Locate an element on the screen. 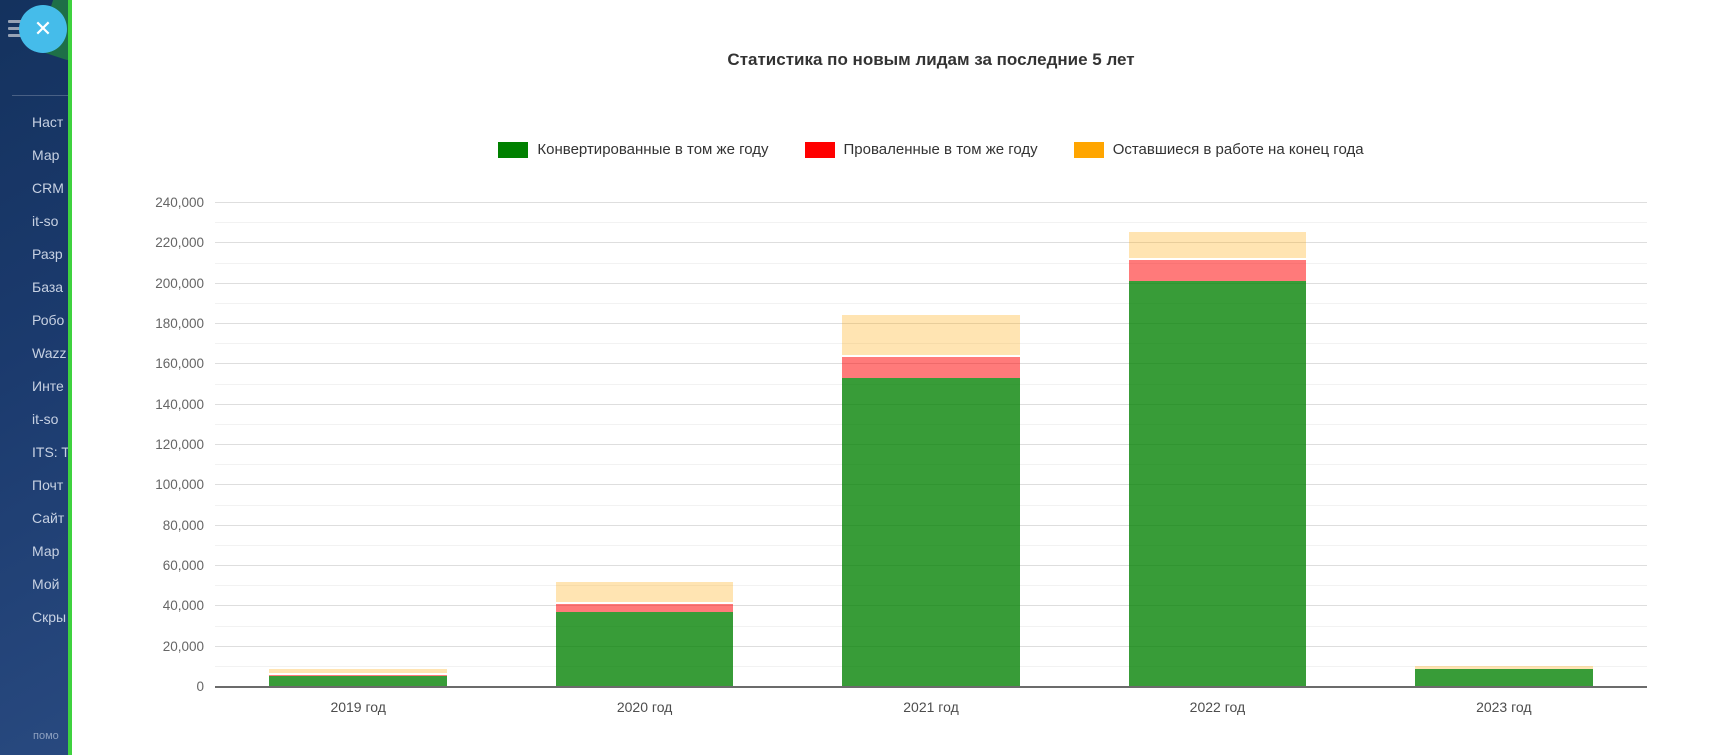 The image size is (1711, 755). bar-2019-год is located at coordinates (358, 676).